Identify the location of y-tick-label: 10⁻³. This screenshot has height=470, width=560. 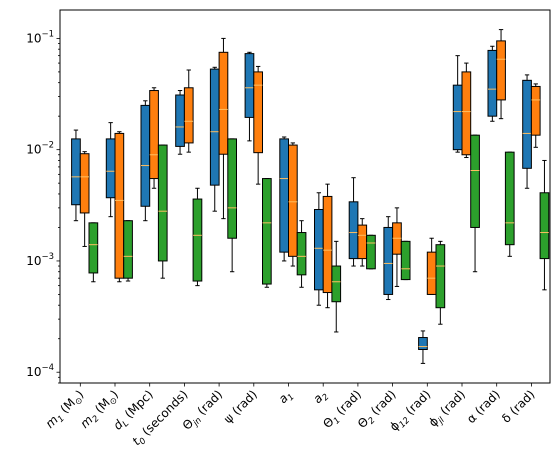
(40, 260).